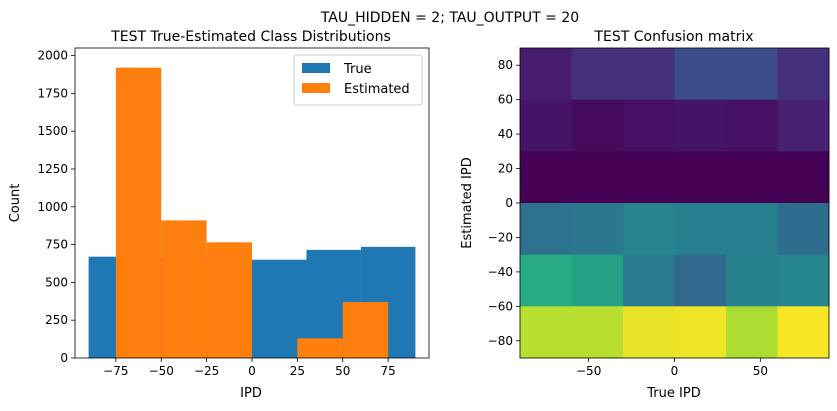  What do you see at coordinates (597, 332) in the screenshot?
I see `heatmap-cell-r5-c1` at bounding box center [597, 332].